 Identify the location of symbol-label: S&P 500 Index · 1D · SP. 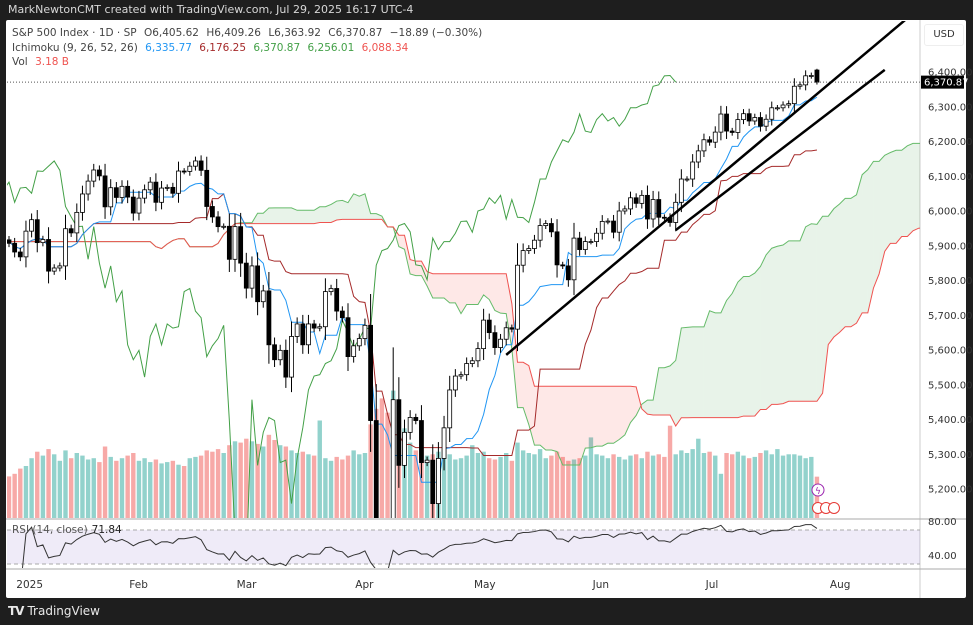
(74, 33).